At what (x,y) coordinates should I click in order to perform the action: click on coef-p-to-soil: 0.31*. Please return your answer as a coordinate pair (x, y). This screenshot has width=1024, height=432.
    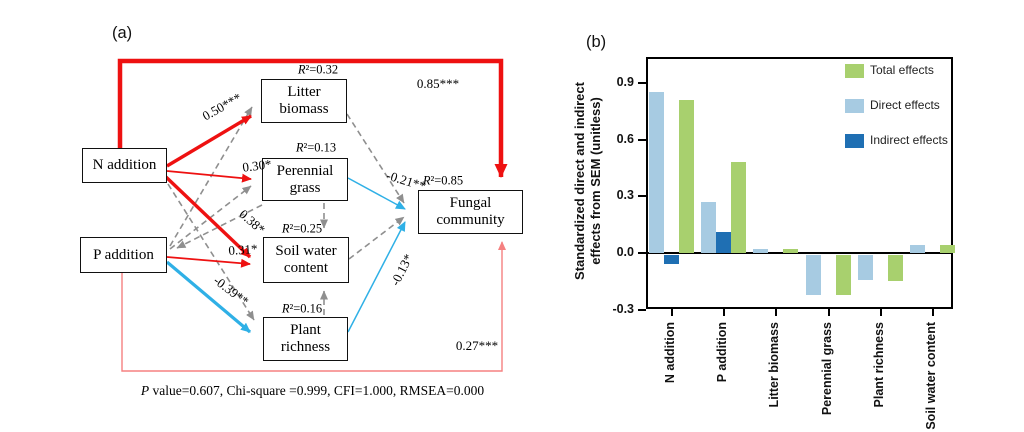
    Looking at the image, I should click on (243, 249).